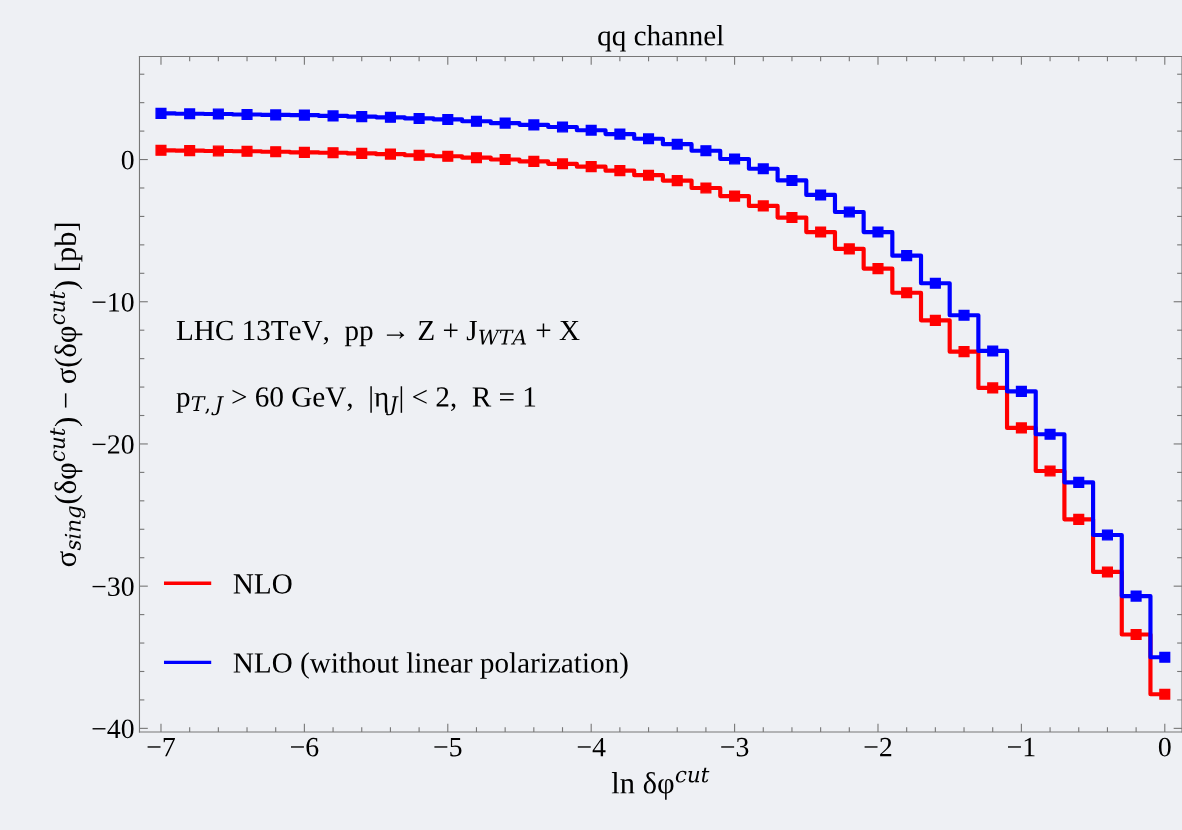  I want to click on y-tick-label: −10, so click(113, 302).